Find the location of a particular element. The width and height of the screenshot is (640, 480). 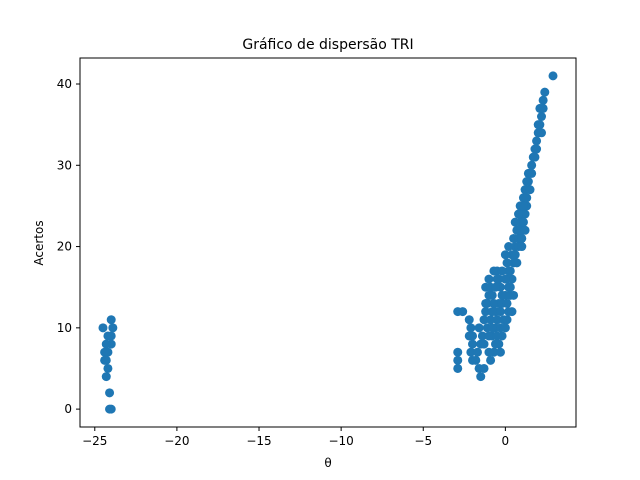

x-tick-label: −10 is located at coordinates (340, 441).